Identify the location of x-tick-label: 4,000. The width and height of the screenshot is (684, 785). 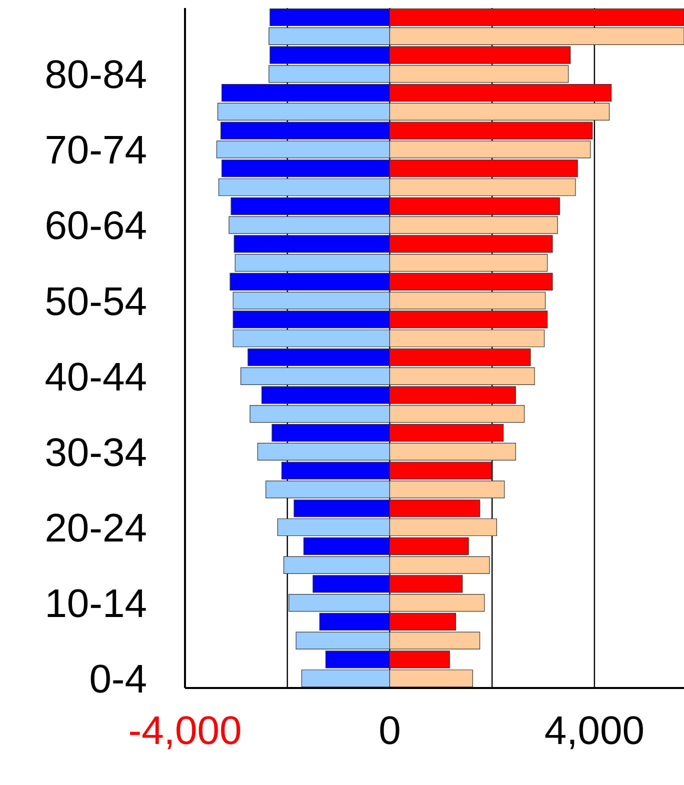
(594, 731).